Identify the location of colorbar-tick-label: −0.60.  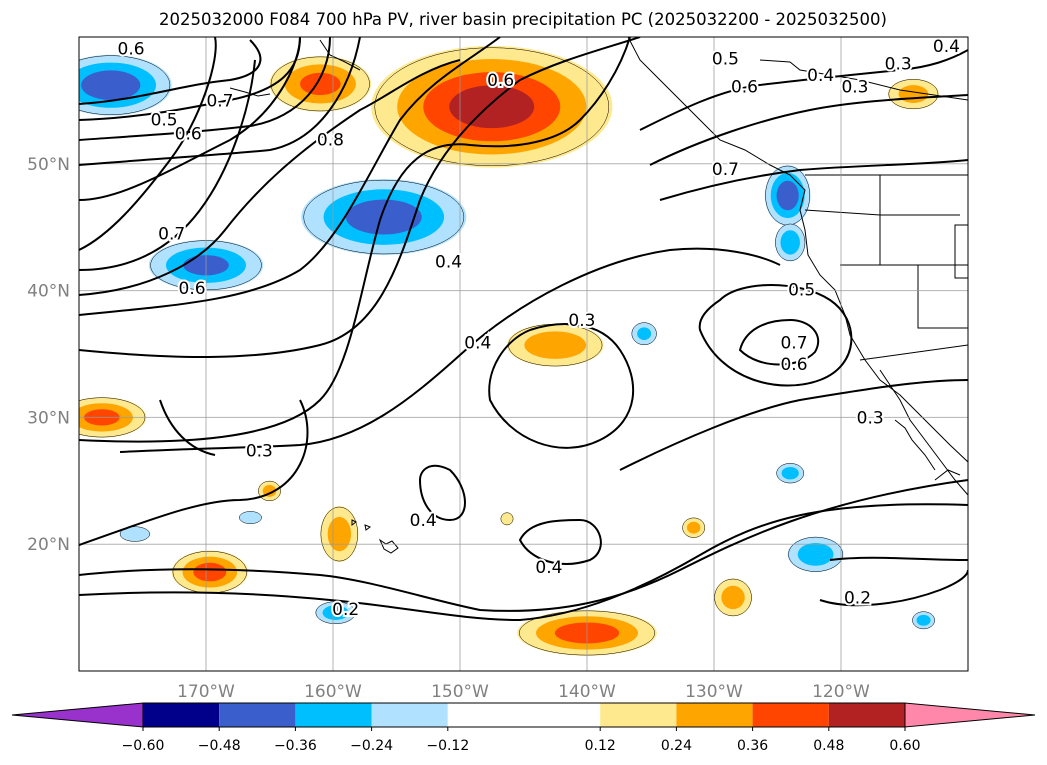
(143, 746).